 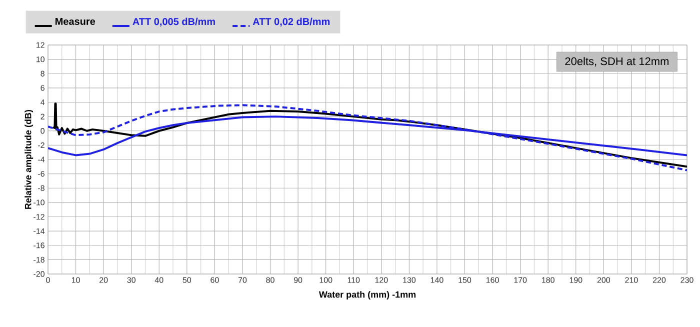 What do you see at coordinates (29, 159) in the screenshot?
I see `y-axis-title: Relative amplitude (dB)` at bounding box center [29, 159].